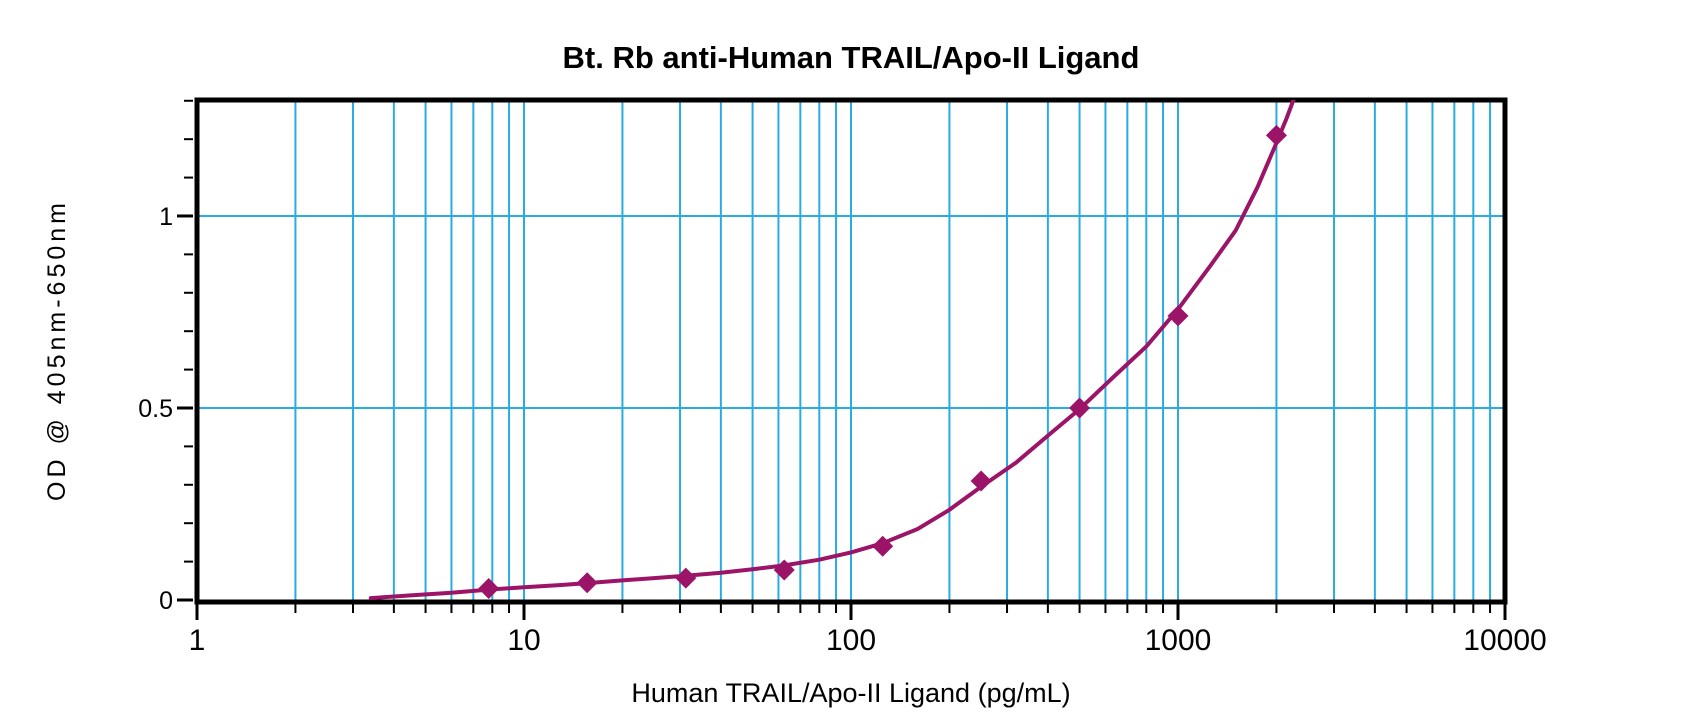 This screenshot has height=725, width=1700. What do you see at coordinates (197, 640) in the screenshot?
I see `x-tick-label: 1` at bounding box center [197, 640].